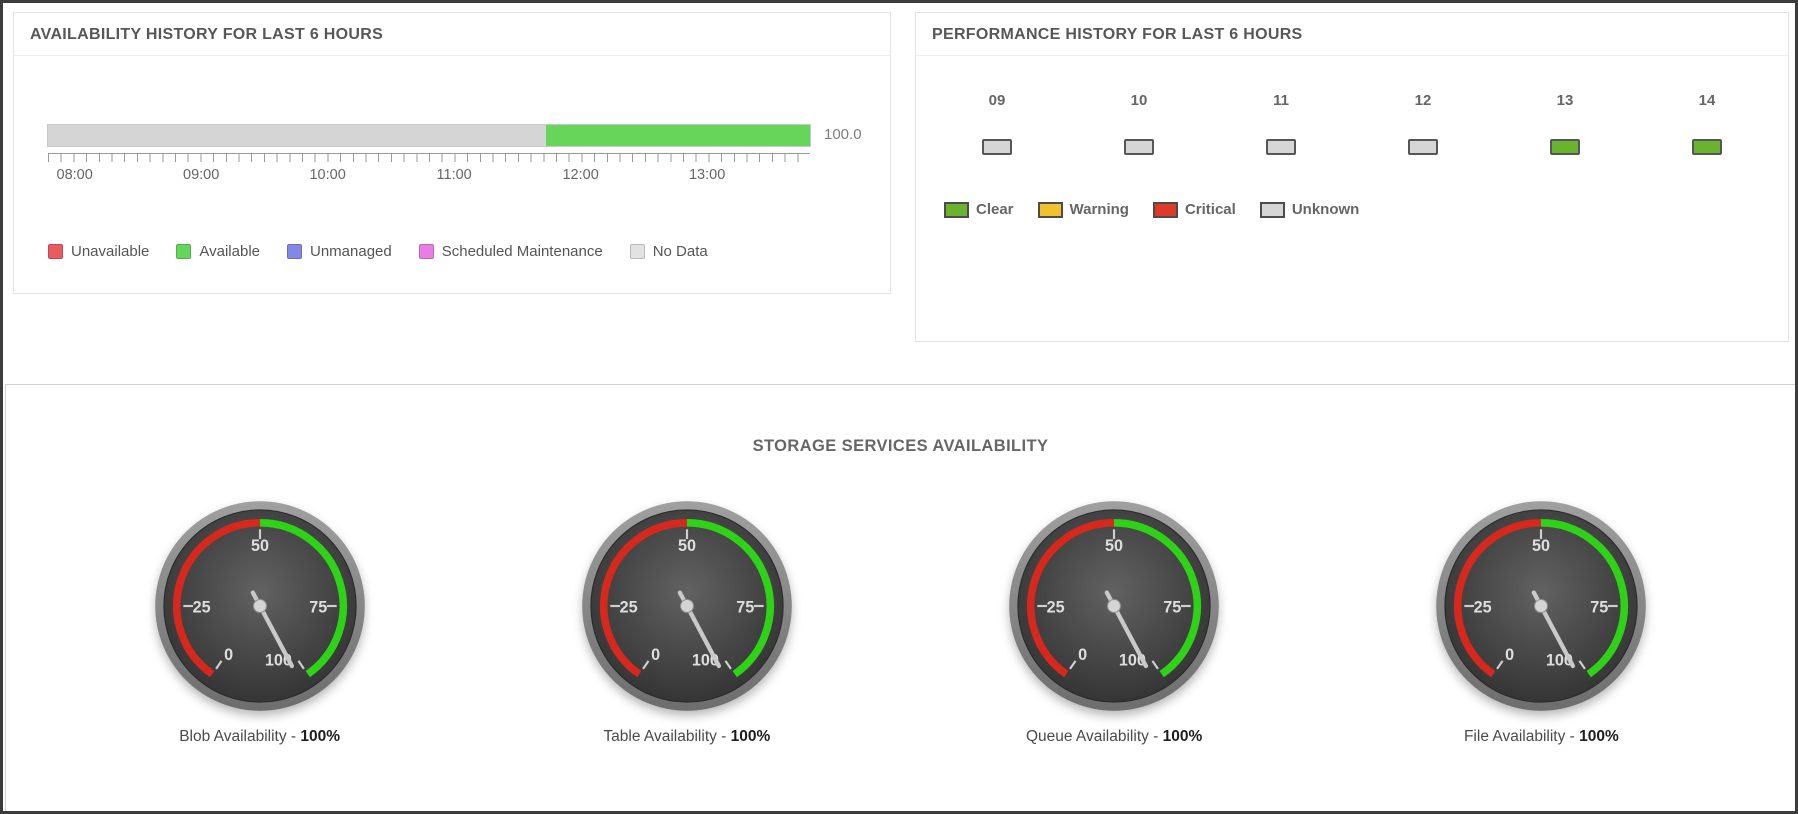 The width and height of the screenshot is (1798, 814). I want to click on legend-item-warning: Warning, so click(1083, 209).